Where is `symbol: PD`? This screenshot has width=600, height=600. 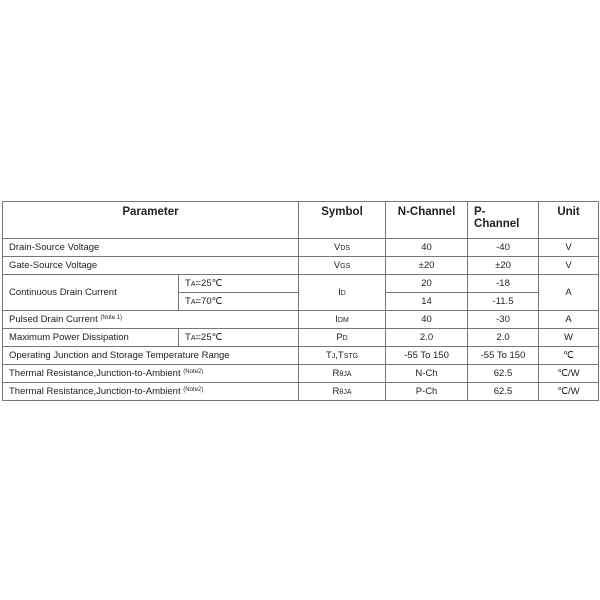
symbol: PD is located at coordinates (342, 337).